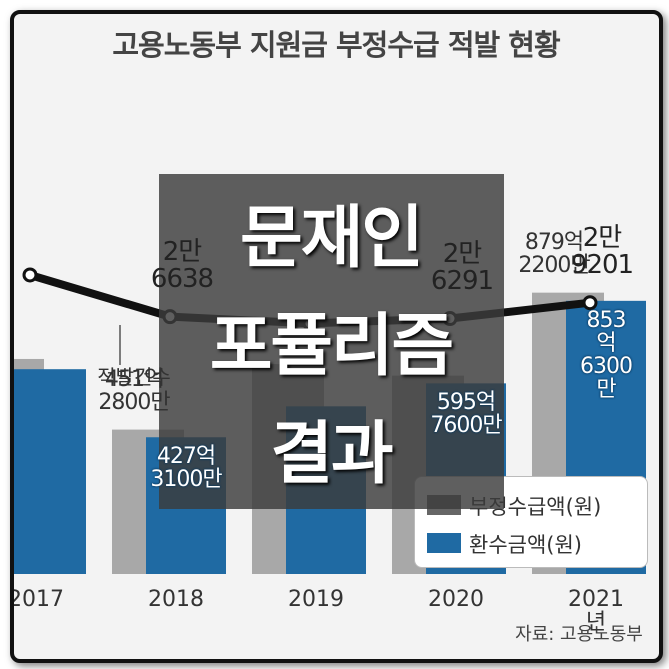 The image size is (669, 669). Describe the element at coordinates (50, 471) in the screenshot. I see `bar` at that location.